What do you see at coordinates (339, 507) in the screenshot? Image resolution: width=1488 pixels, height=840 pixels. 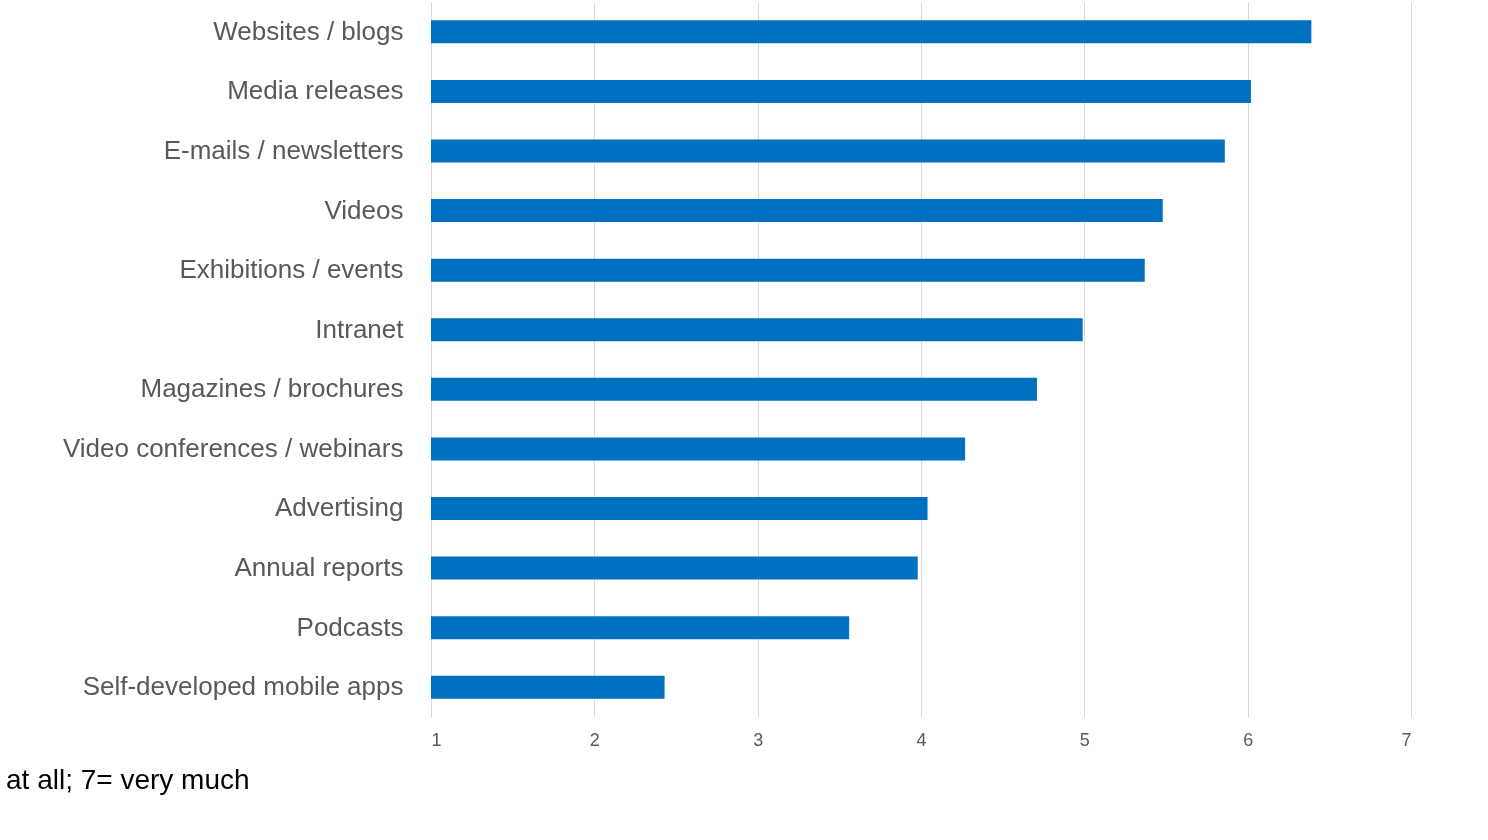 I see `y-tick-label: Advertising` at bounding box center [339, 507].